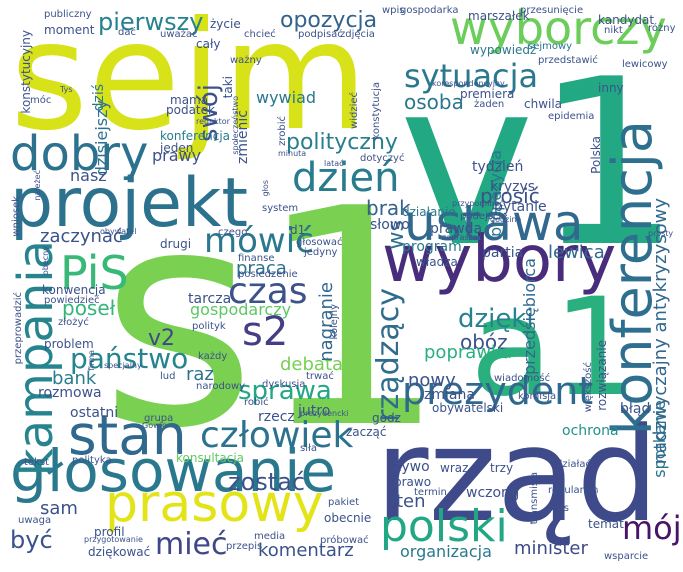 The height and width of the screenshot is (572, 683). I want to click on word-jedyny: jedyny, so click(321, 252).